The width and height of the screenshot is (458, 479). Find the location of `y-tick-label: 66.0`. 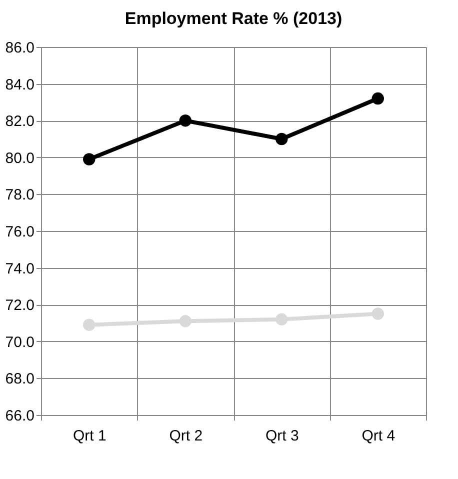

y-tick-label: 66.0 is located at coordinates (19, 416).